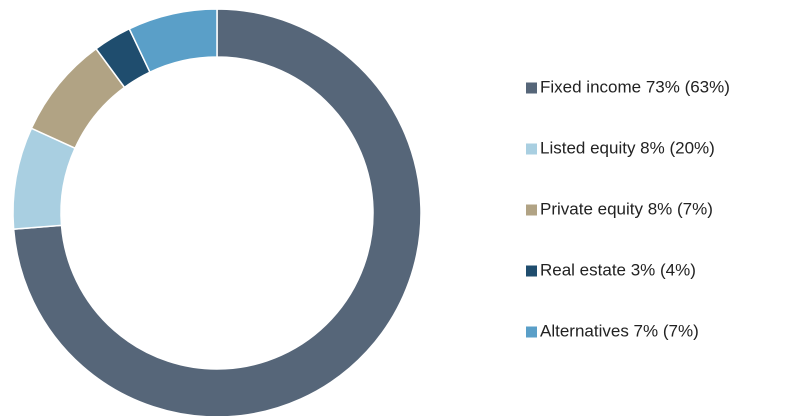 Image resolution: width=806 pixels, height=416 pixels. I want to click on legend-label: Real estate 3% (4%), so click(618, 269).